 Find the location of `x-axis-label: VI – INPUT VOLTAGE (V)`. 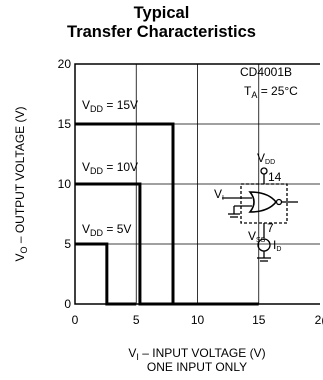

x-axis-label: VI – INPUT VOLTAGE (V) is located at coordinates (196, 354).